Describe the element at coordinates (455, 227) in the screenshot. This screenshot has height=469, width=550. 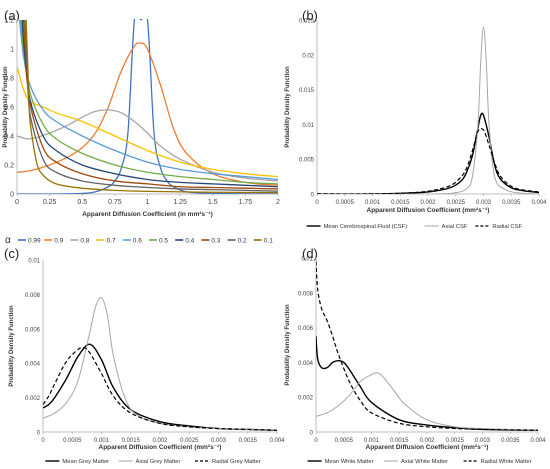
I see `legend-label: Axial CSF` at that location.